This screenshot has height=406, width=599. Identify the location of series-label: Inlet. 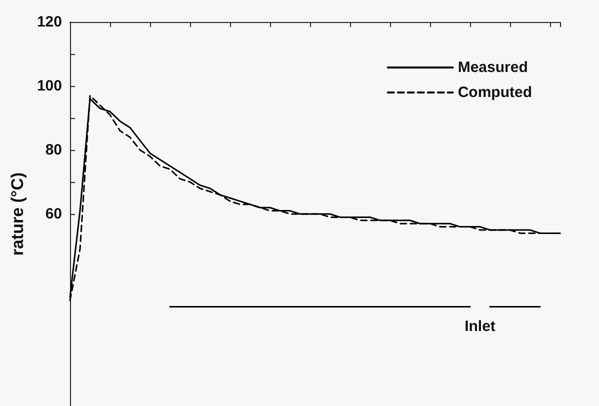
(480, 326).